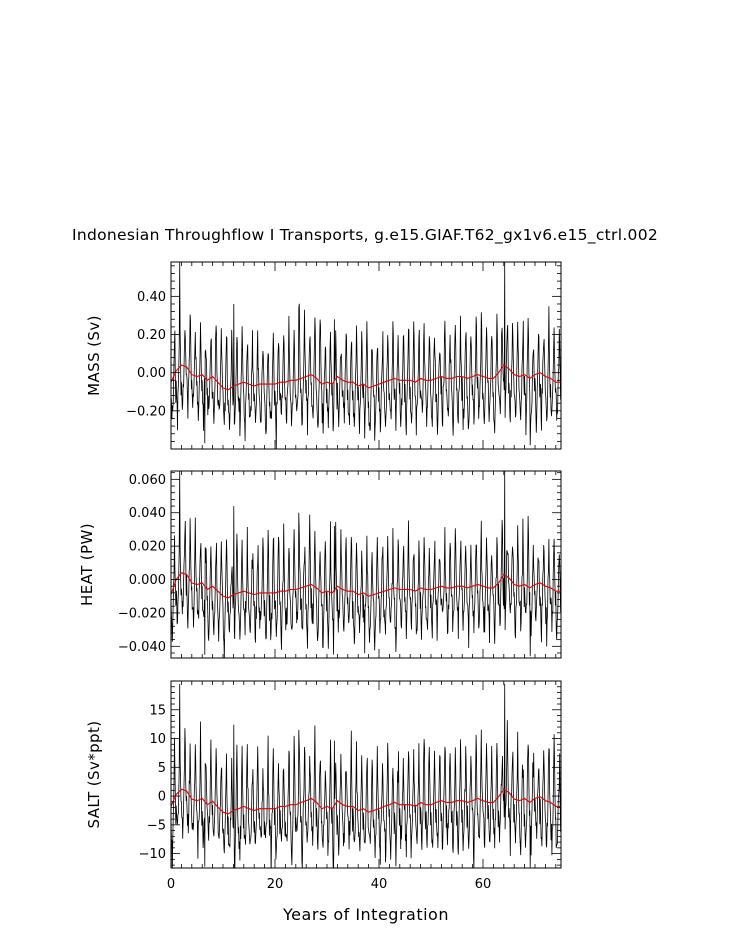 The image size is (733, 945). Describe the element at coordinates (147, 513) in the screenshot. I see `y-tick-label: 0.040` at that location.